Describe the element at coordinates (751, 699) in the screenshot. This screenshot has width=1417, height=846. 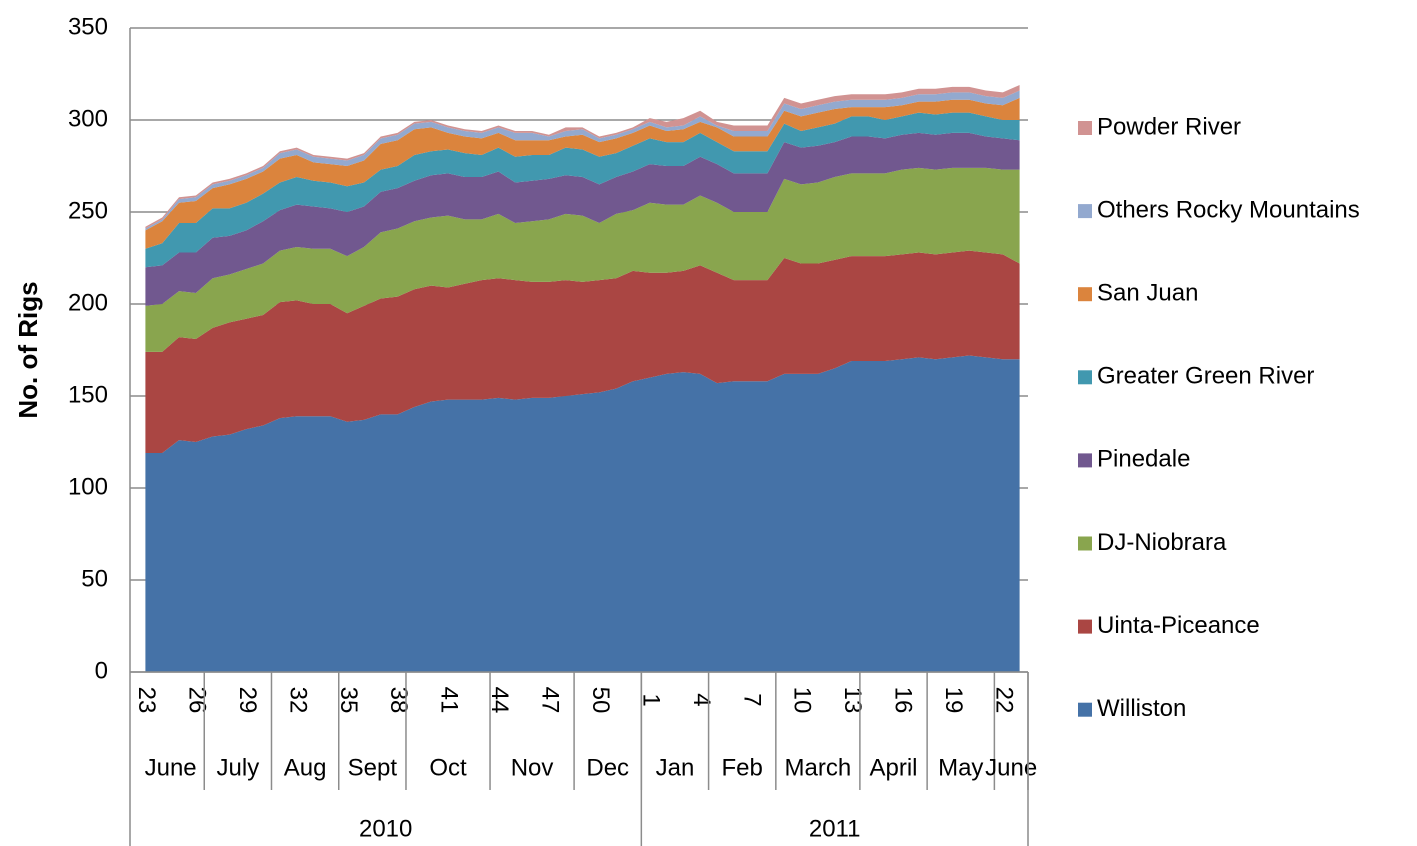
I see `x-tick-label: 7` at that location.